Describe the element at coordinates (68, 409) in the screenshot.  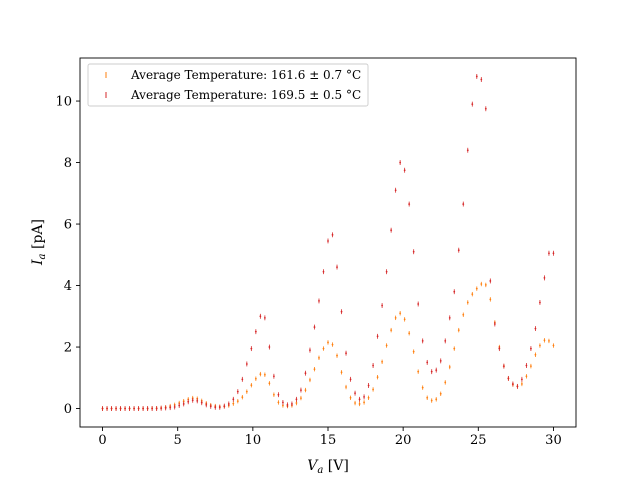
I see `y-tick-label: 0` at that location.